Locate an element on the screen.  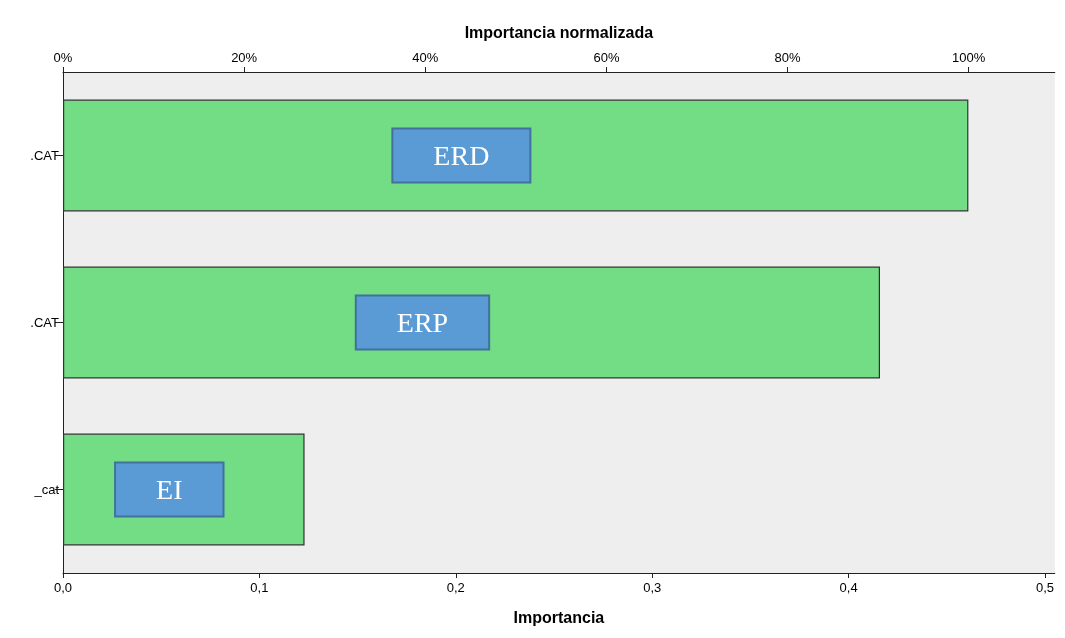
annotation: EI is located at coordinates (169, 489).